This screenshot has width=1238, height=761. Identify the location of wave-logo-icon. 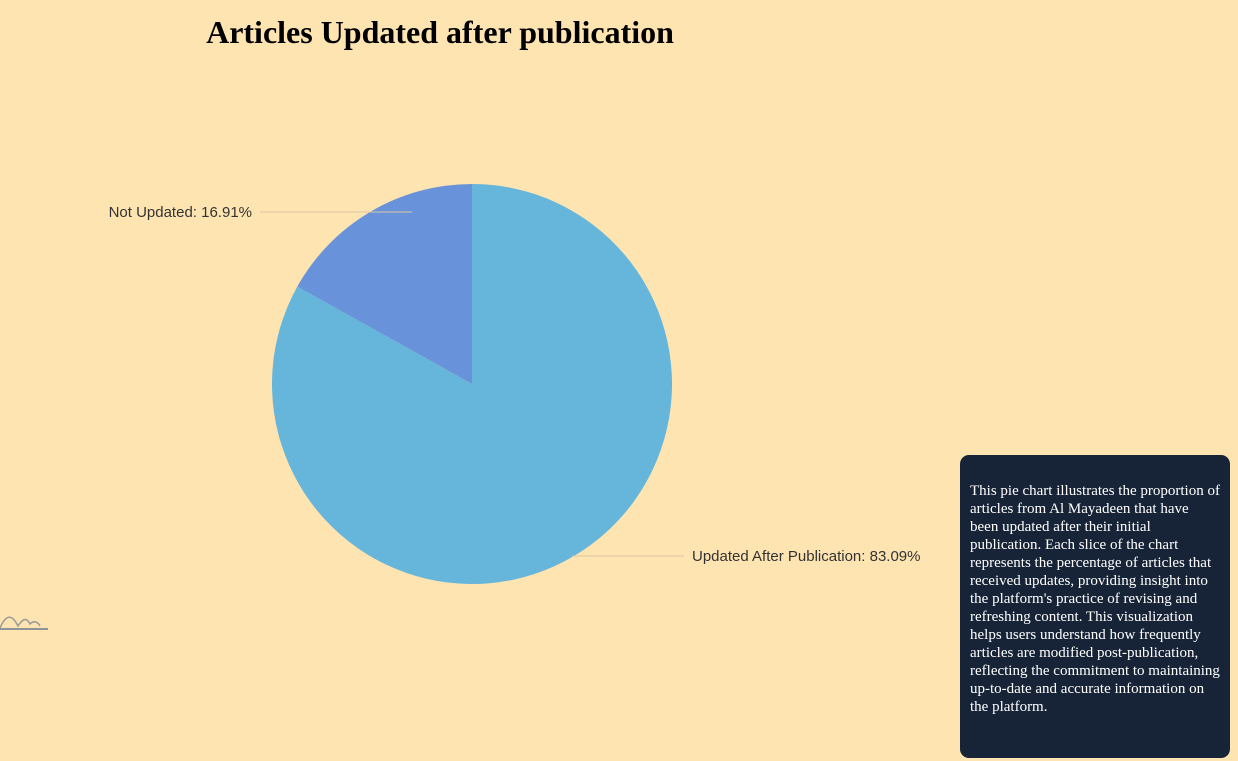
(24, 623).